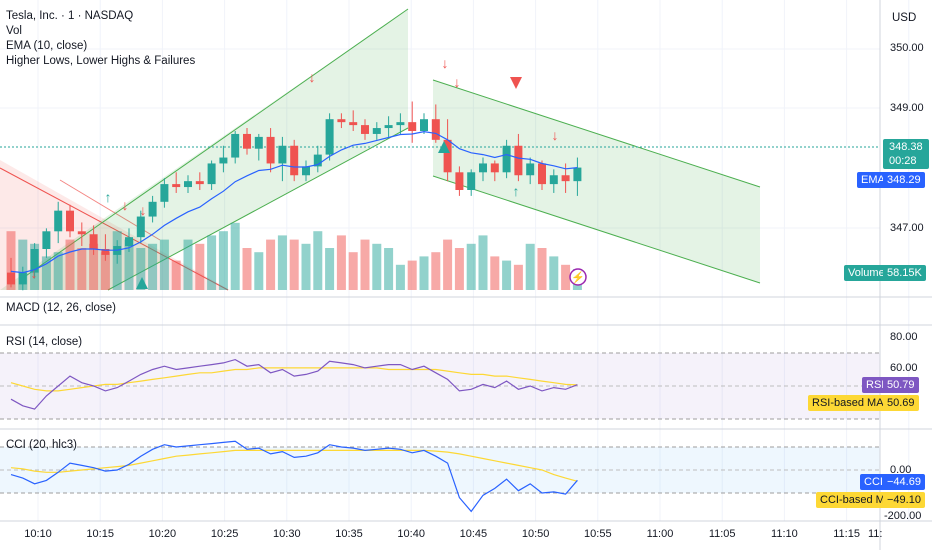 This screenshot has height=550, width=932. What do you see at coordinates (578, 277) in the screenshot?
I see `flash-glyph-icon: ⚡` at bounding box center [578, 277].